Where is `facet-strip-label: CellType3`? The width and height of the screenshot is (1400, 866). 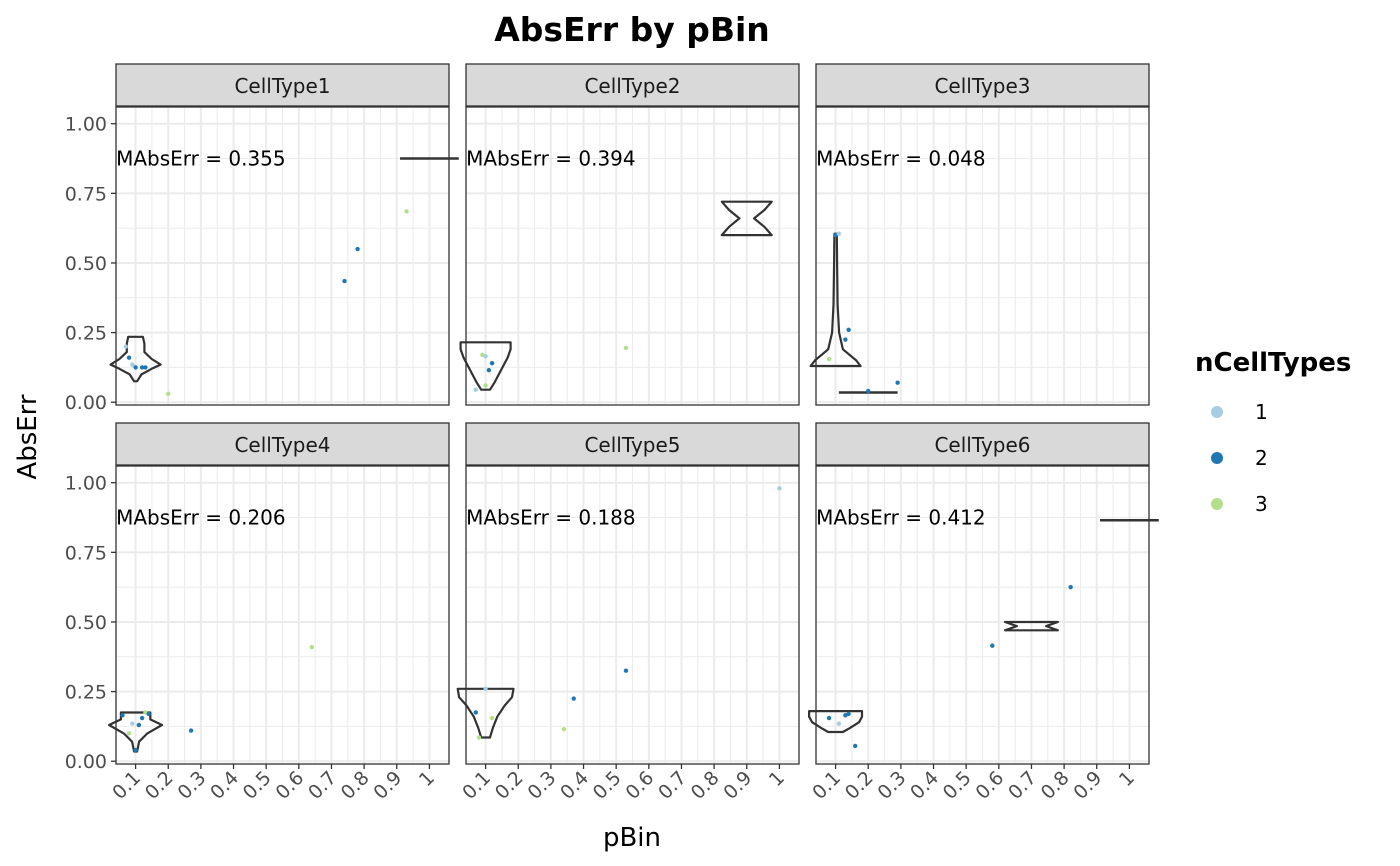
facet-strip-label: CellType3 is located at coordinates (982, 86).